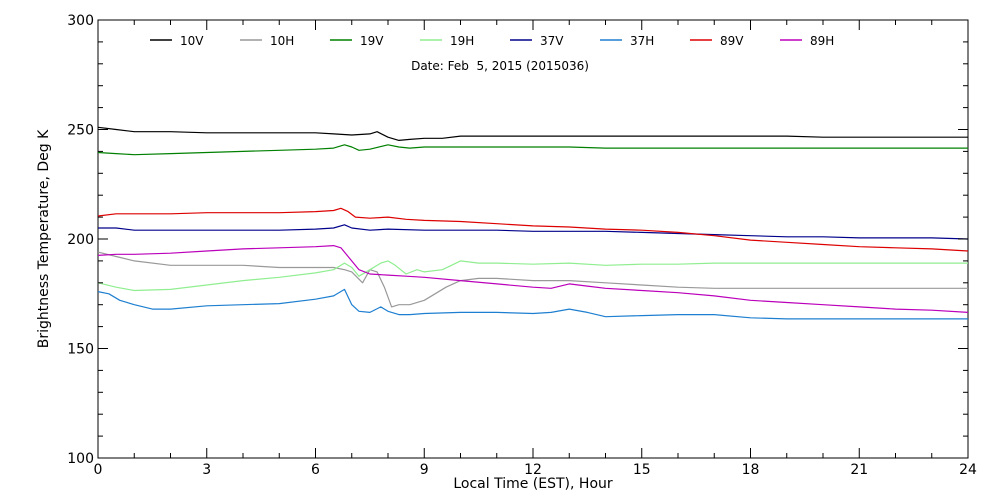  Describe the element at coordinates (968, 470) in the screenshot. I see `x-tick-label: 24` at that location.